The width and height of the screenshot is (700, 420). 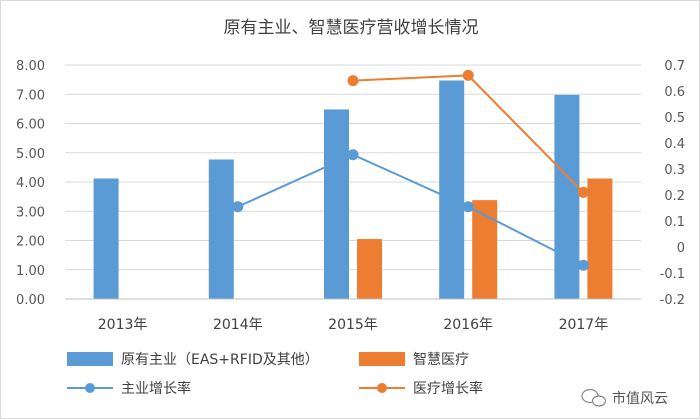 I want to click on y-left-tick-label: 2.00, so click(x=30, y=242).